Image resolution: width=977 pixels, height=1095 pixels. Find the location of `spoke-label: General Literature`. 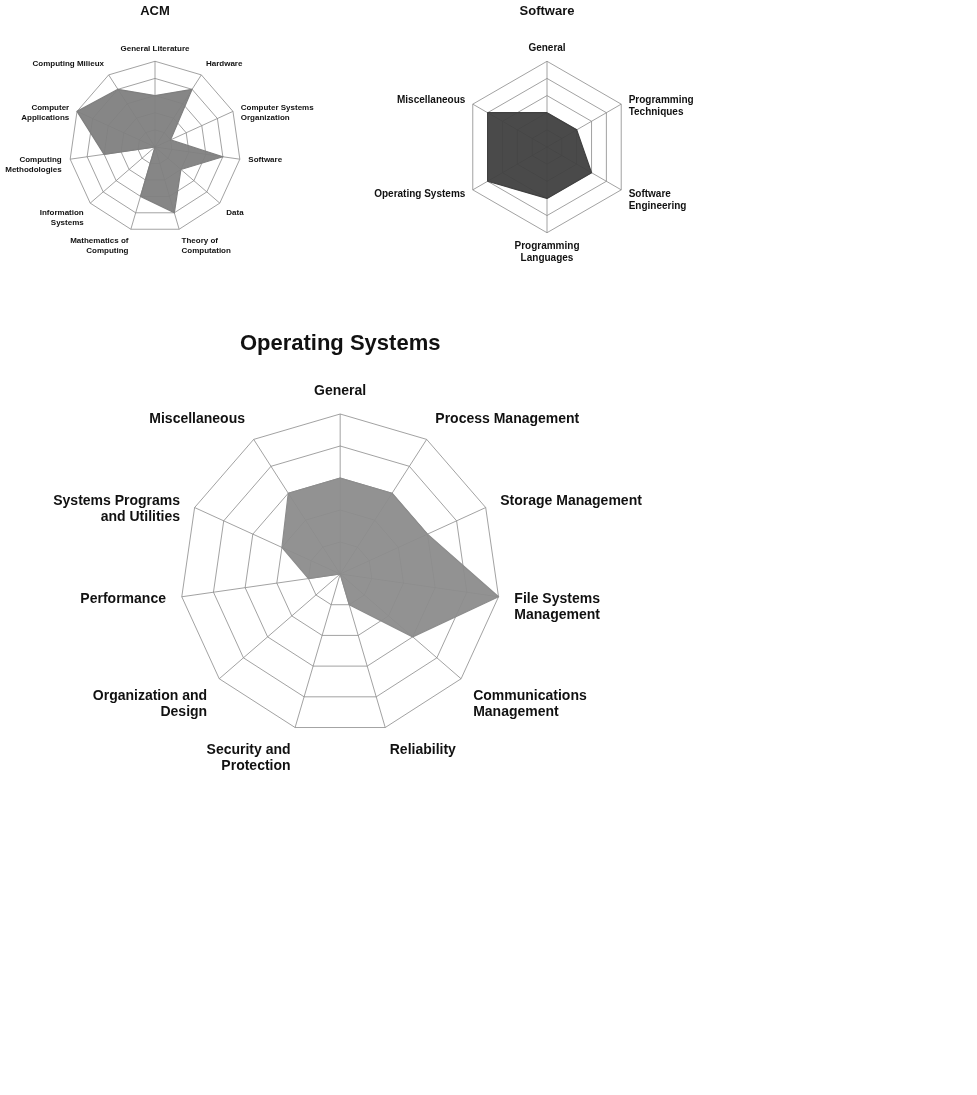

spoke-label: General Literature is located at coordinates (155, 48).